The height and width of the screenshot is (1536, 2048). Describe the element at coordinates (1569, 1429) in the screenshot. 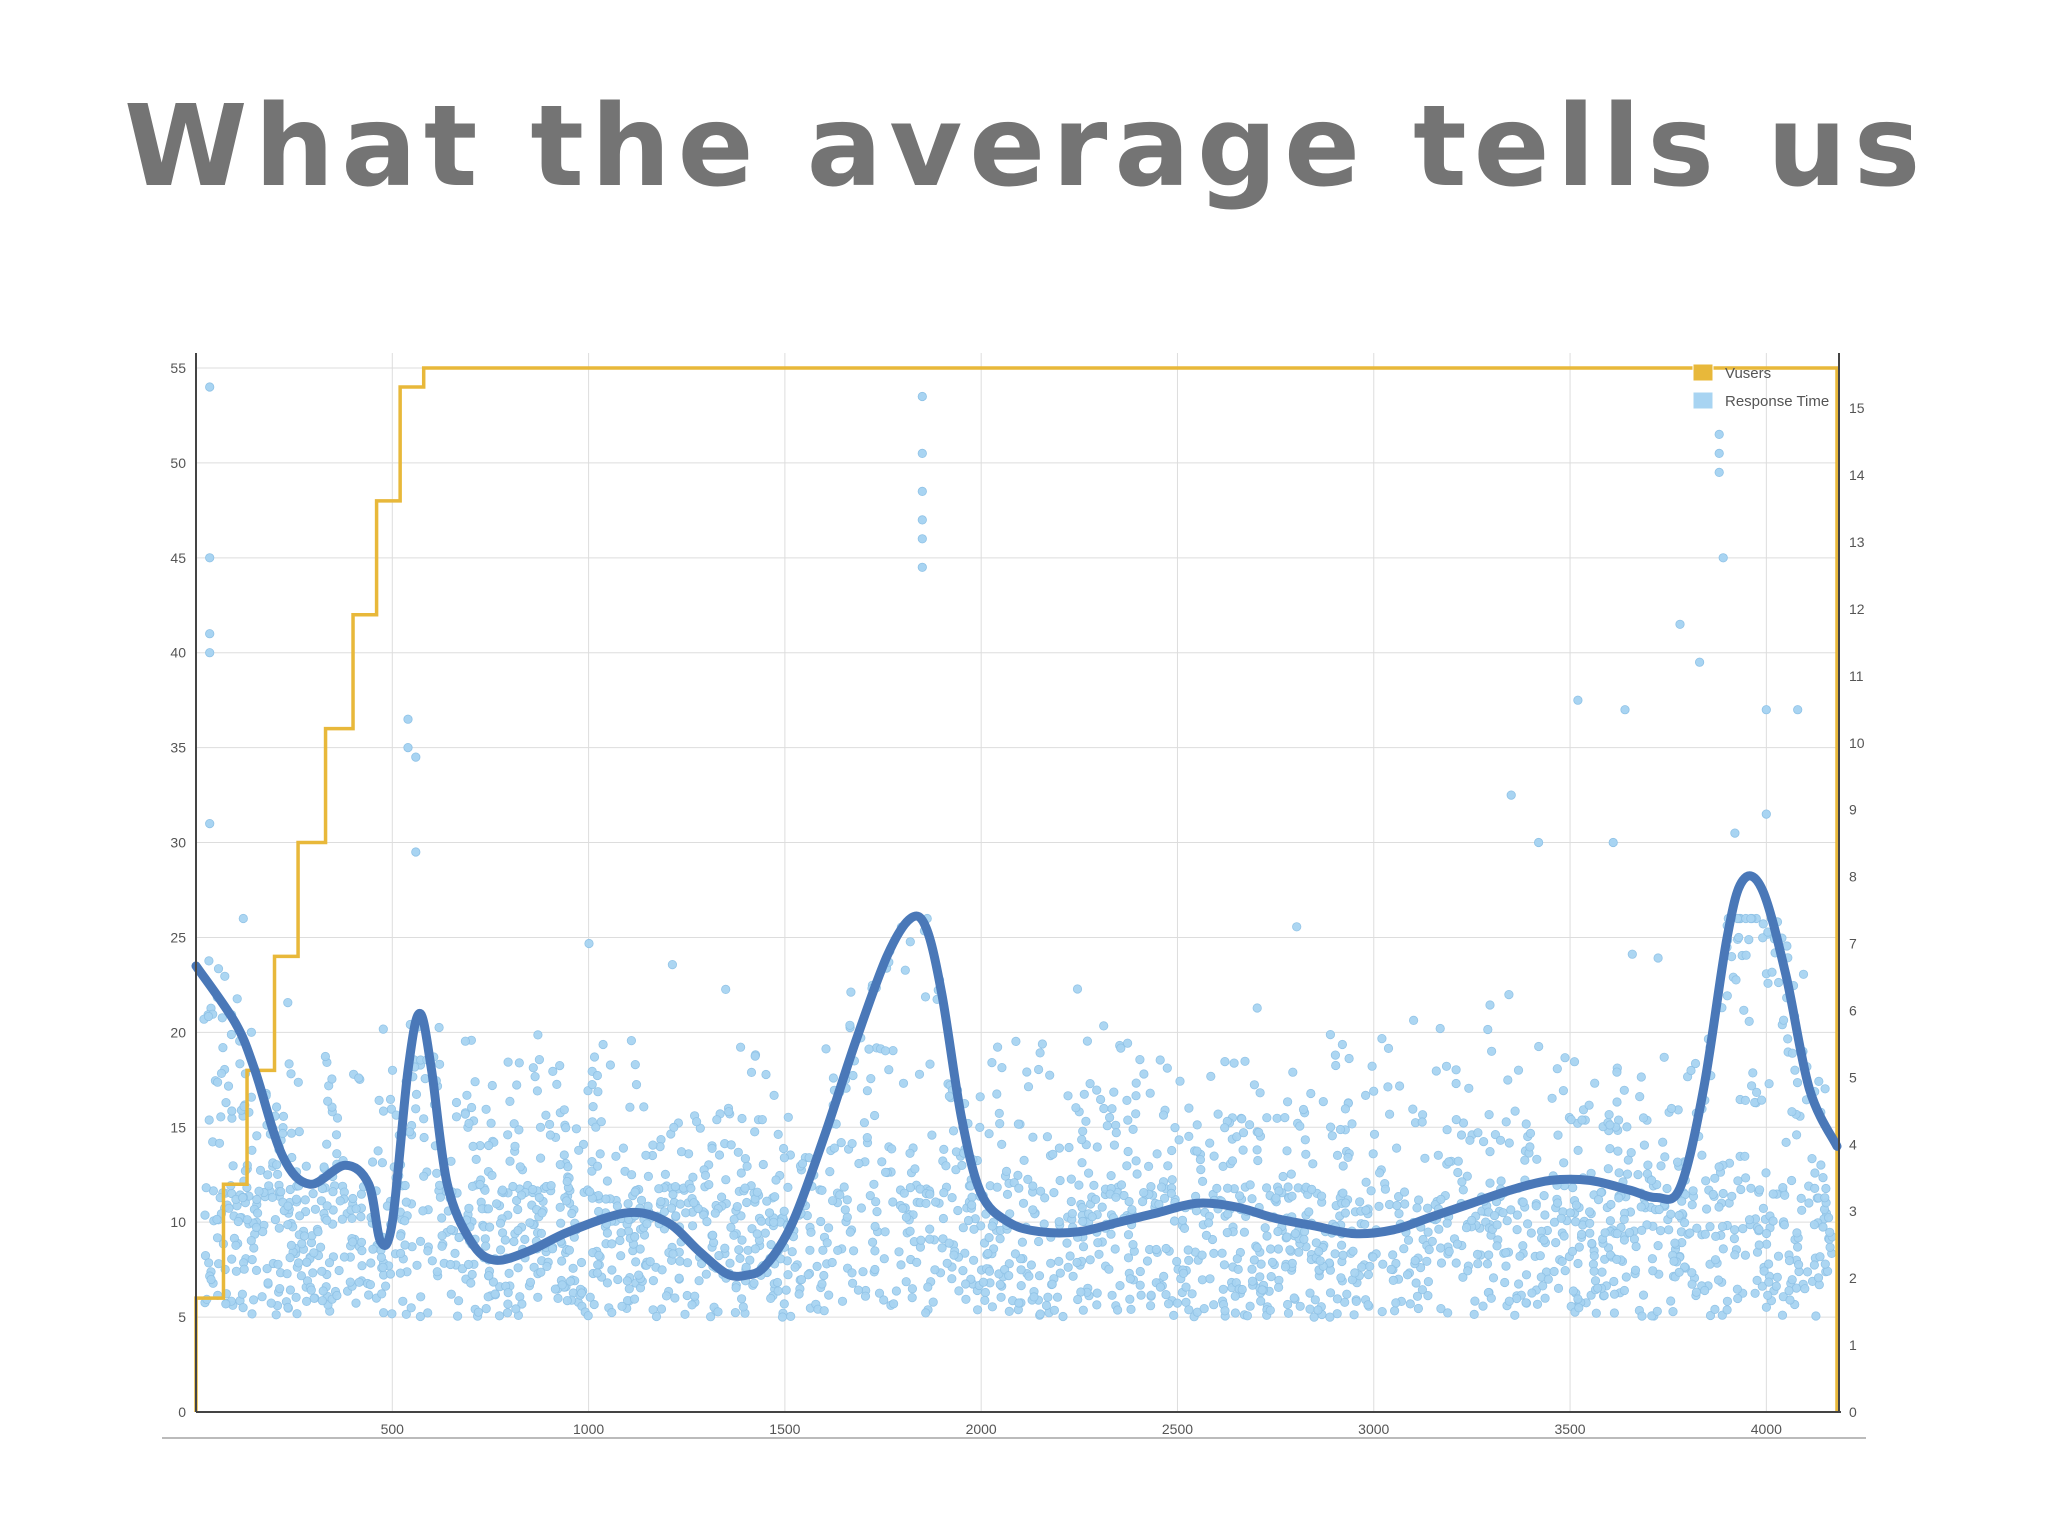

I see `x-tick-label: 3500` at that location.